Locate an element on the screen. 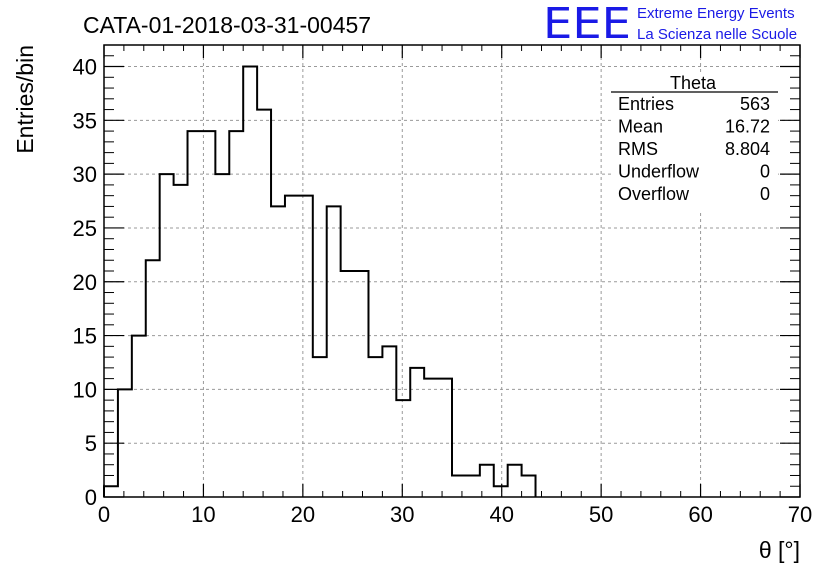  stats-title: Theta is located at coordinates (693, 83).